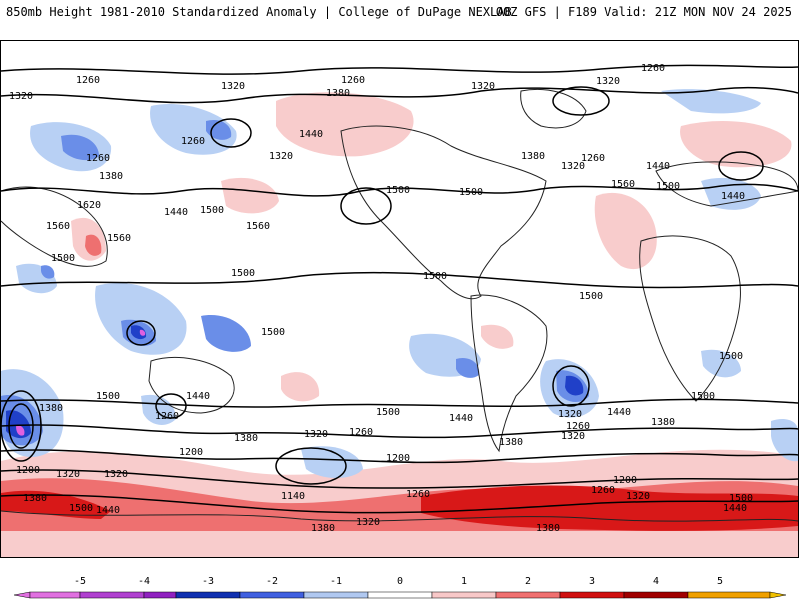 The image size is (800, 604). Describe the element at coordinates (399, 516) in the screenshot. I see `antarctica-outline` at that location.